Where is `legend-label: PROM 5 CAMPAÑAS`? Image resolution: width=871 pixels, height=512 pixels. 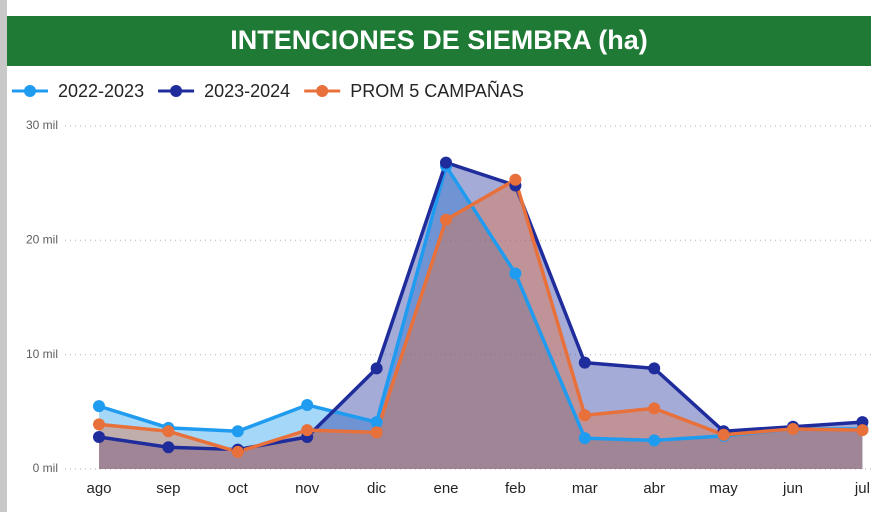
legend-label: PROM 5 CAMPAÑAS is located at coordinates (437, 90).